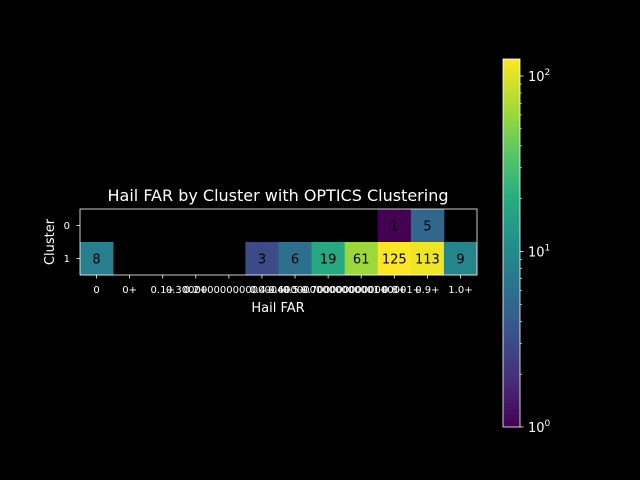 This screenshot has height=480, width=640. I want to click on cell-value-label: 19, so click(328, 260).